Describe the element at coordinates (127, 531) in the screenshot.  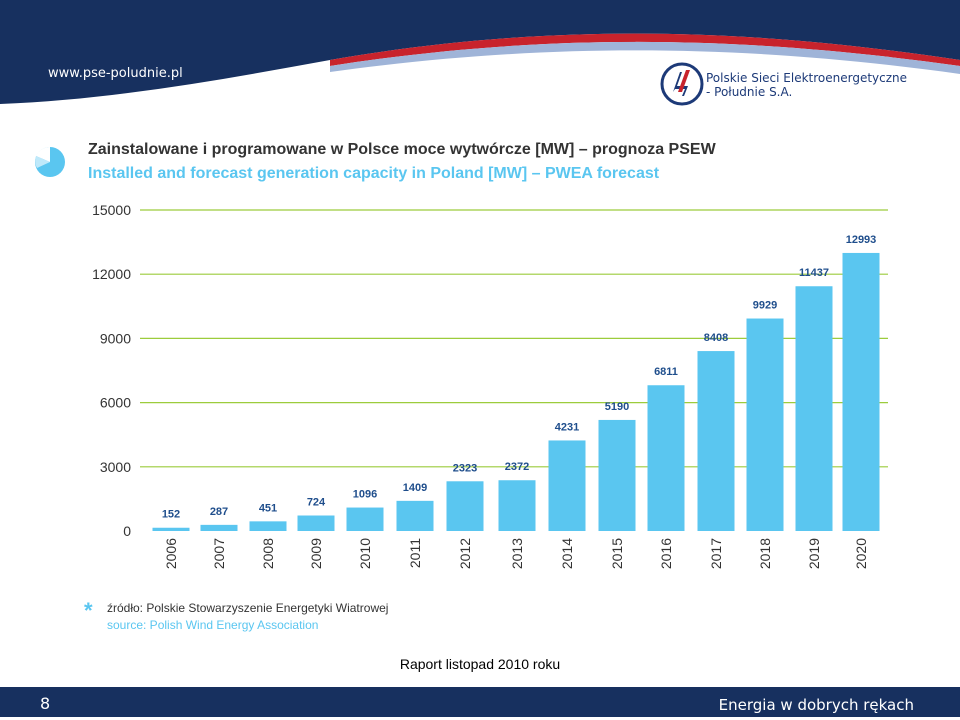
I see `y-tick-label: 0` at that location.